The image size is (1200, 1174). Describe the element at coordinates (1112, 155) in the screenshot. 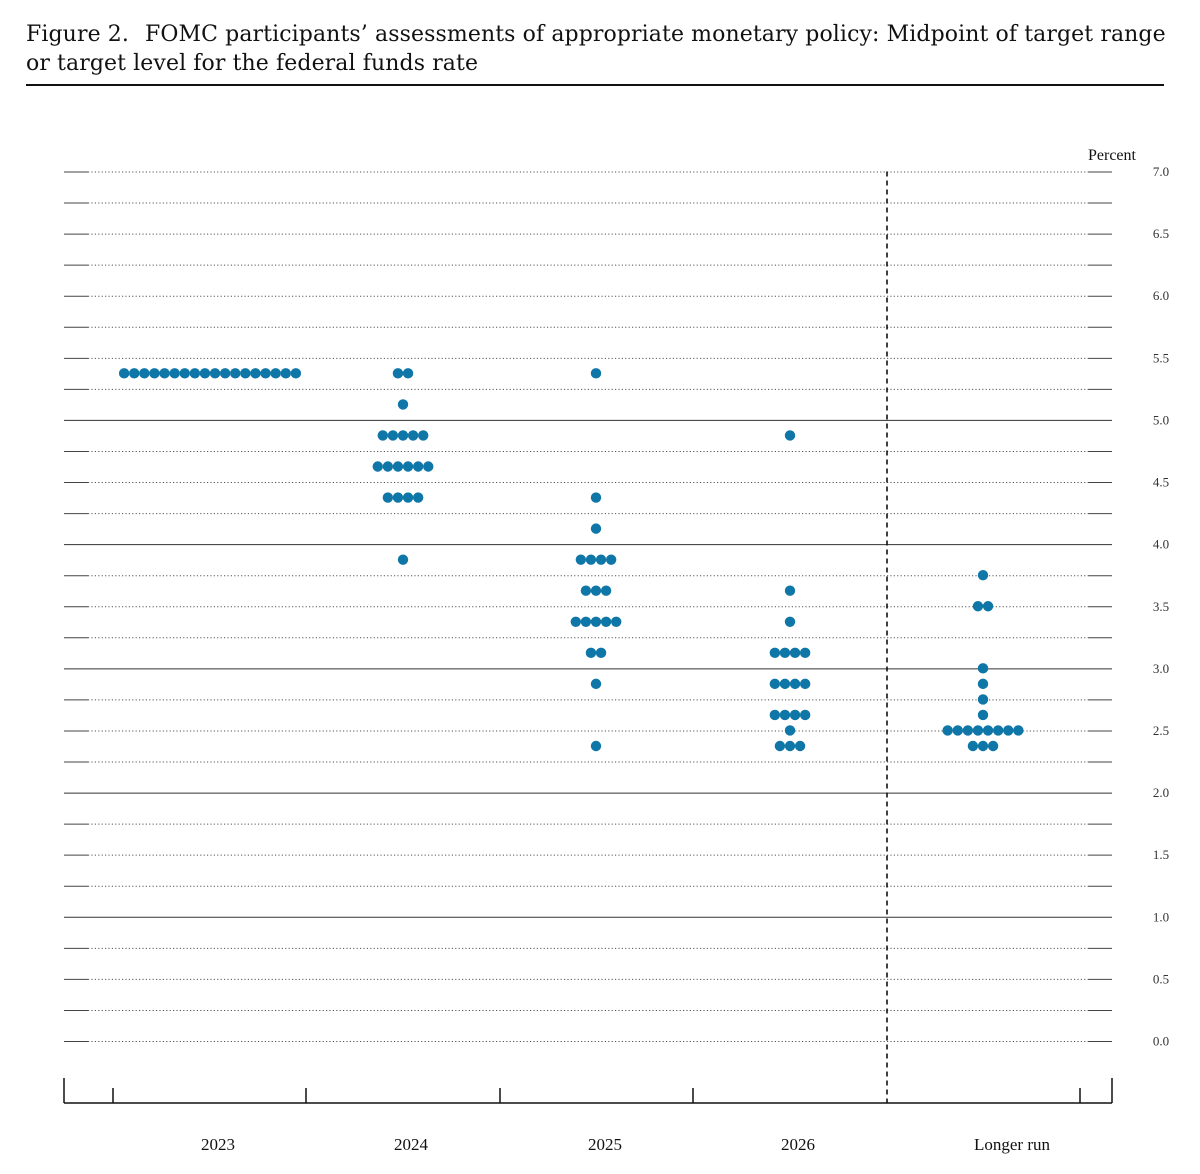

I see `y-axis-unit-label: Percent` at that location.